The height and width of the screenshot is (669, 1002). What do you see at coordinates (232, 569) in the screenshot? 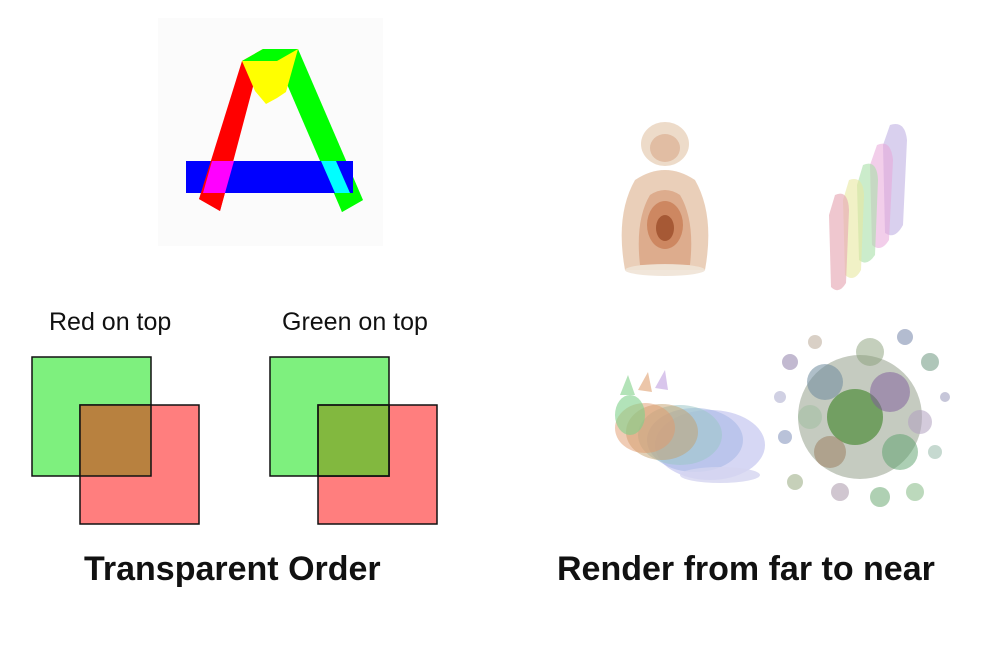
I see `transparent-order-caption: Transparent Order` at bounding box center [232, 569].